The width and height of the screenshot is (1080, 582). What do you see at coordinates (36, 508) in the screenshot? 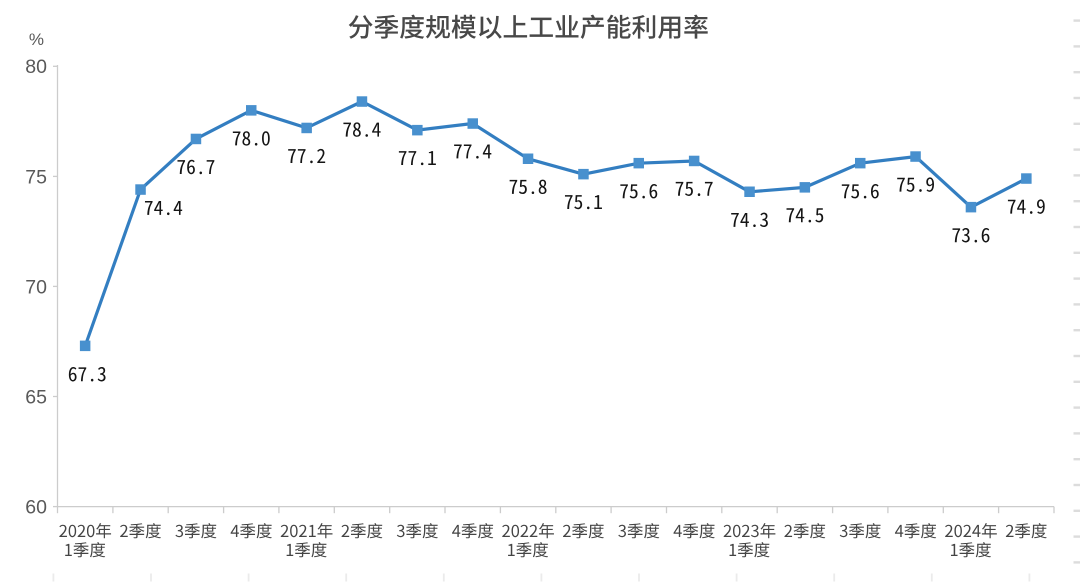
I see `svg-text: 60` at bounding box center [36, 508].